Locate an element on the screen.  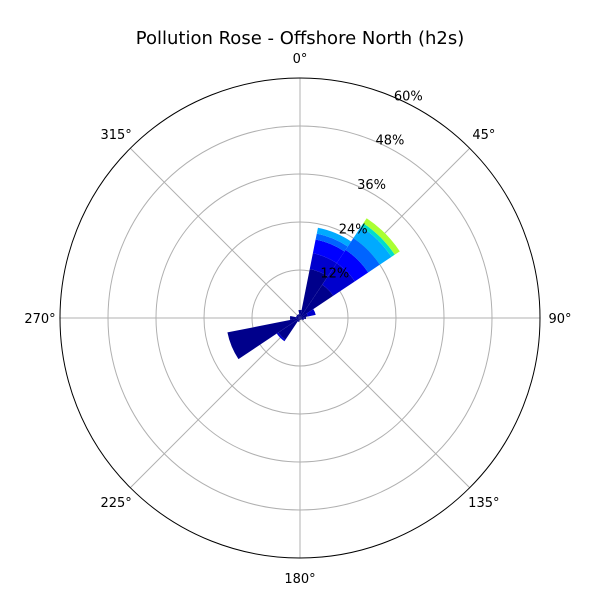
radial-tick-label: 60% is located at coordinates (408, 96).